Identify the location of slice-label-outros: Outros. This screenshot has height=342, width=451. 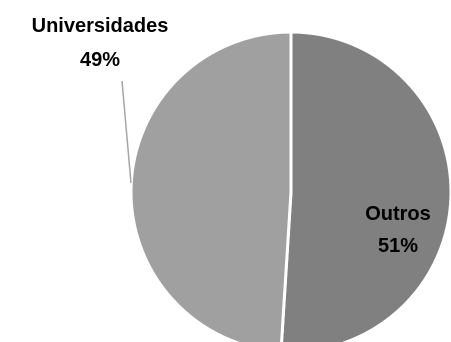
(398, 214).